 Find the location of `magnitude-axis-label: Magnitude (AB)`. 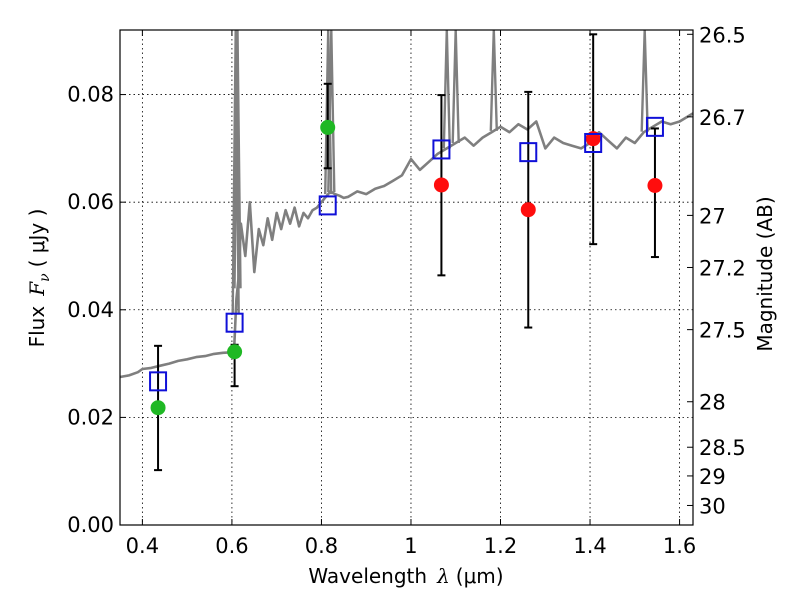

magnitude-axis-label: Magnitude (AB) is located at coordinates (765, 273).